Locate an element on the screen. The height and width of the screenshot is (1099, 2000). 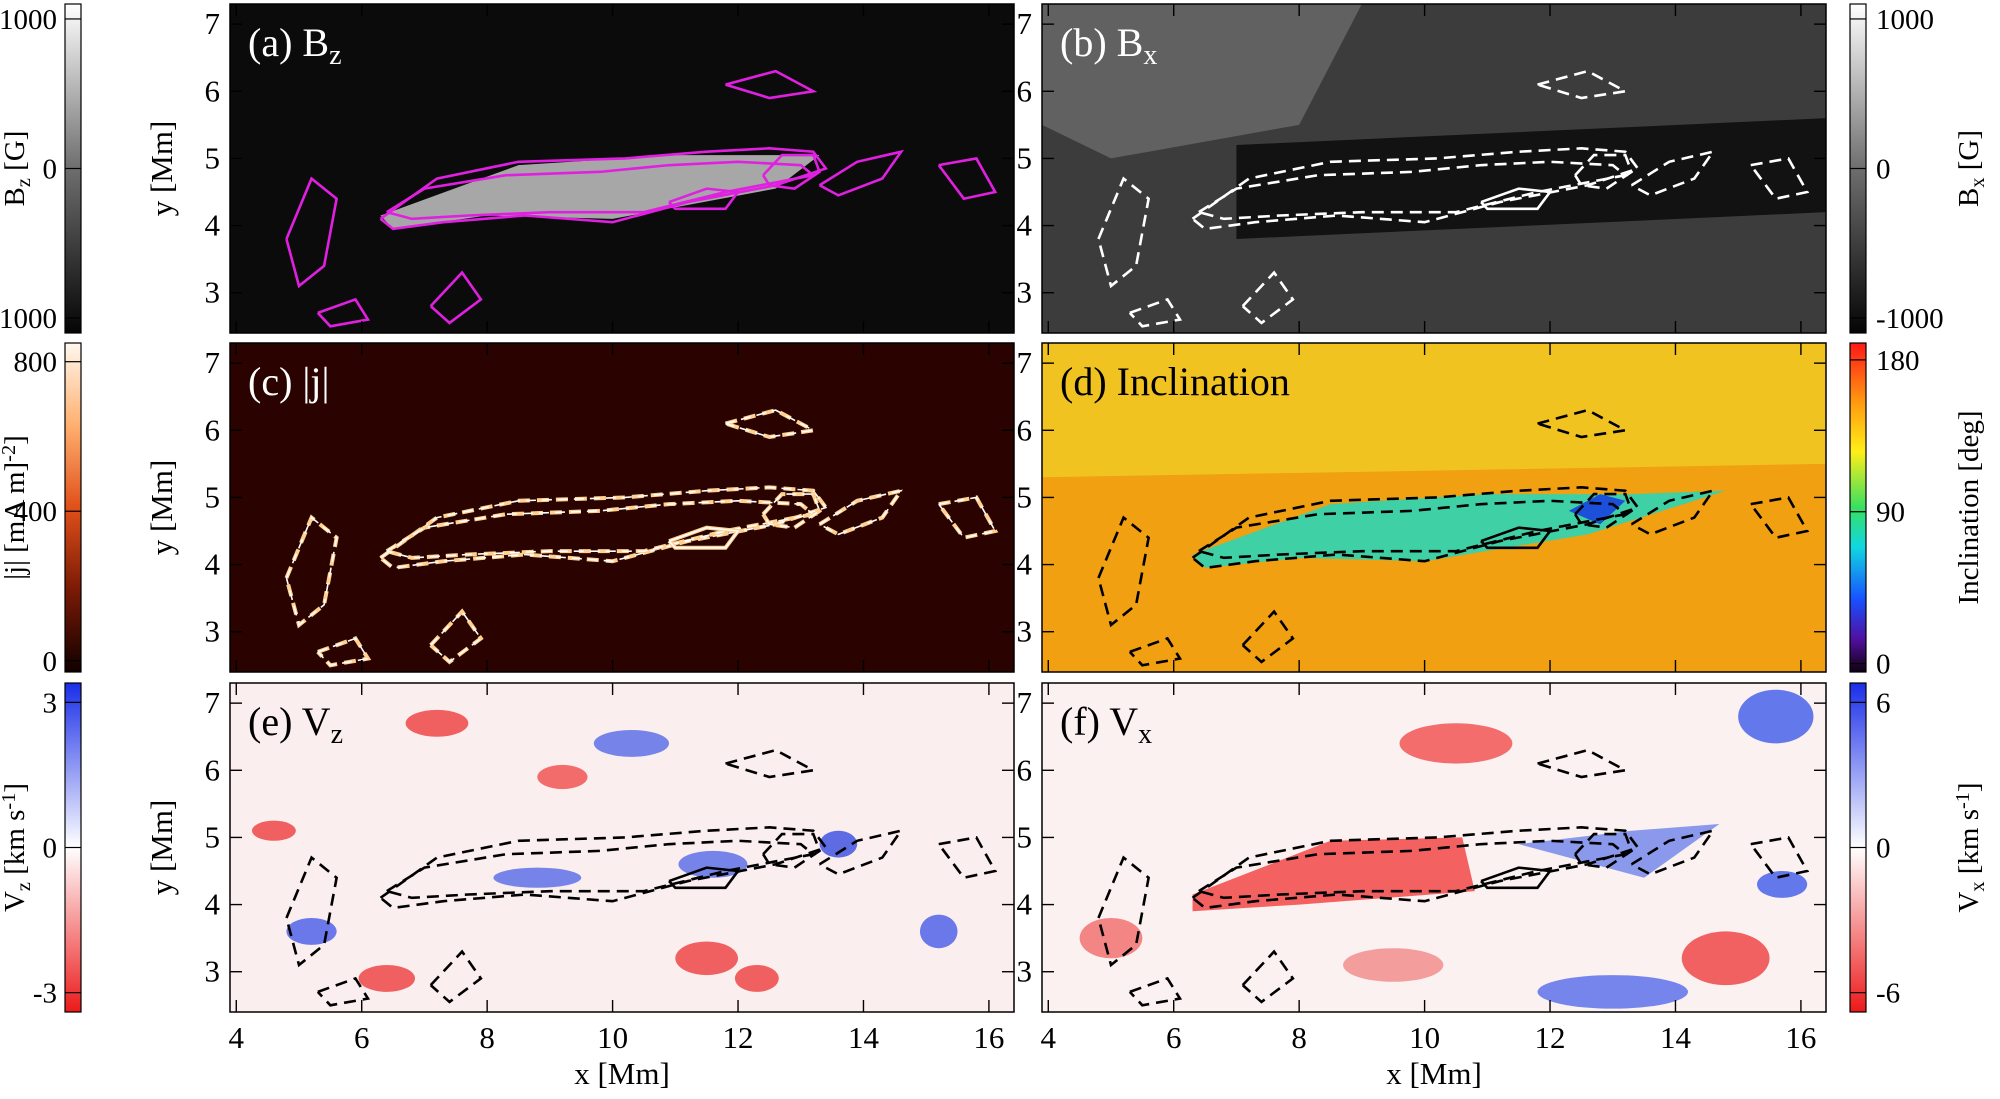
colorbar-tick-label: -6 is located at coordinates (1888, 994).